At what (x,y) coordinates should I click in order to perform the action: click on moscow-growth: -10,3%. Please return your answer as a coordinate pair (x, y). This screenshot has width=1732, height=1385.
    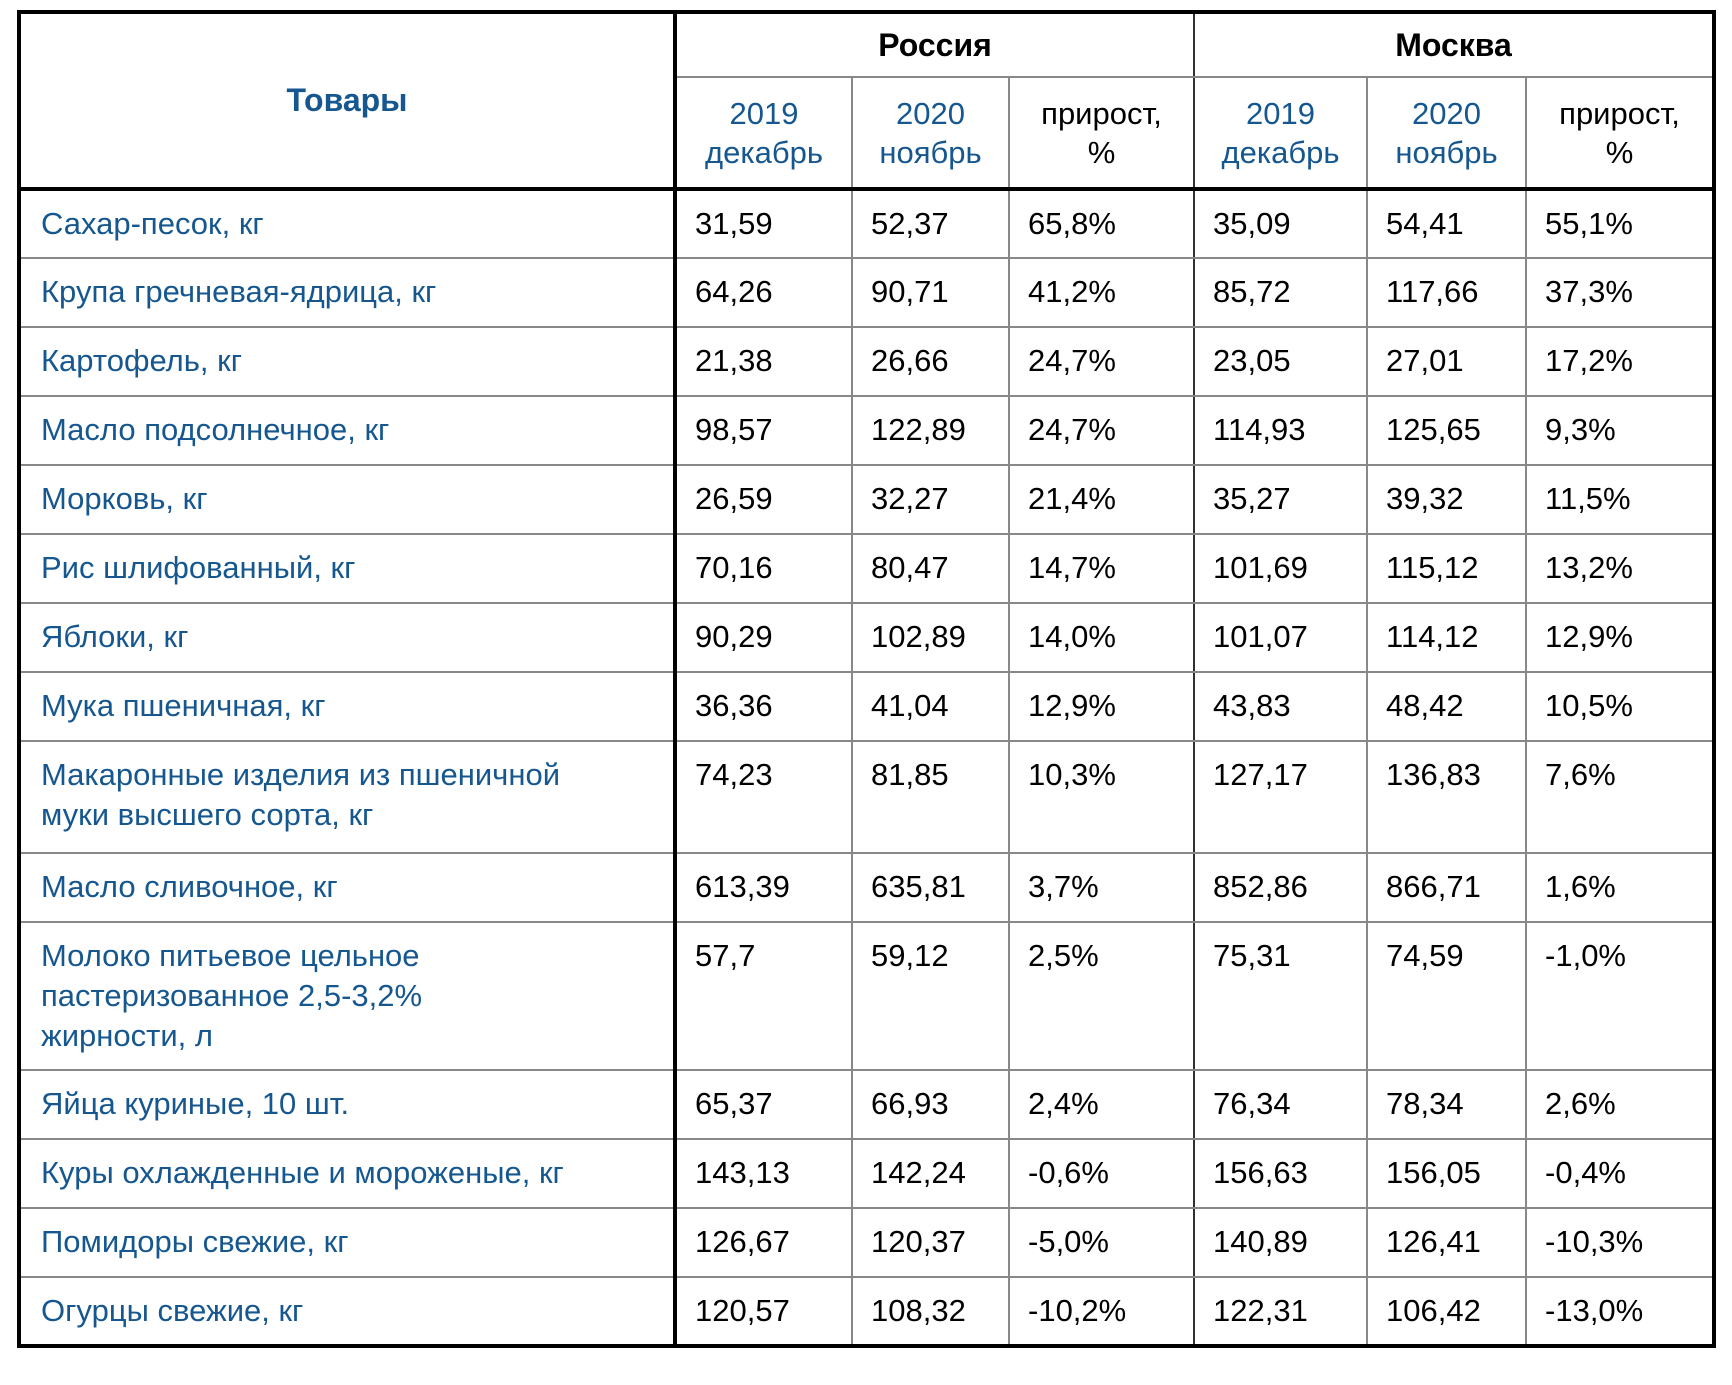
    Looking at the image, I should click on (1620, 1242).